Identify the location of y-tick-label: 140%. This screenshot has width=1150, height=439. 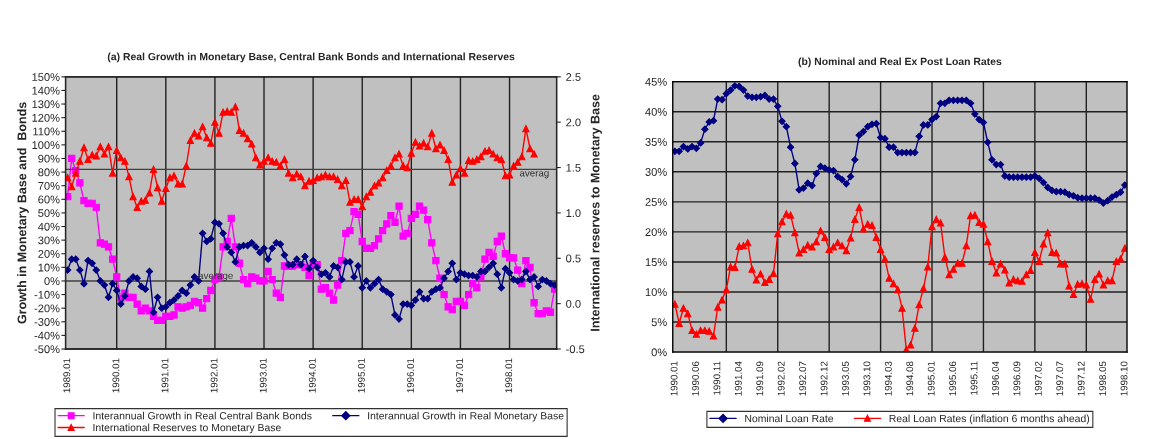
(46, 90).